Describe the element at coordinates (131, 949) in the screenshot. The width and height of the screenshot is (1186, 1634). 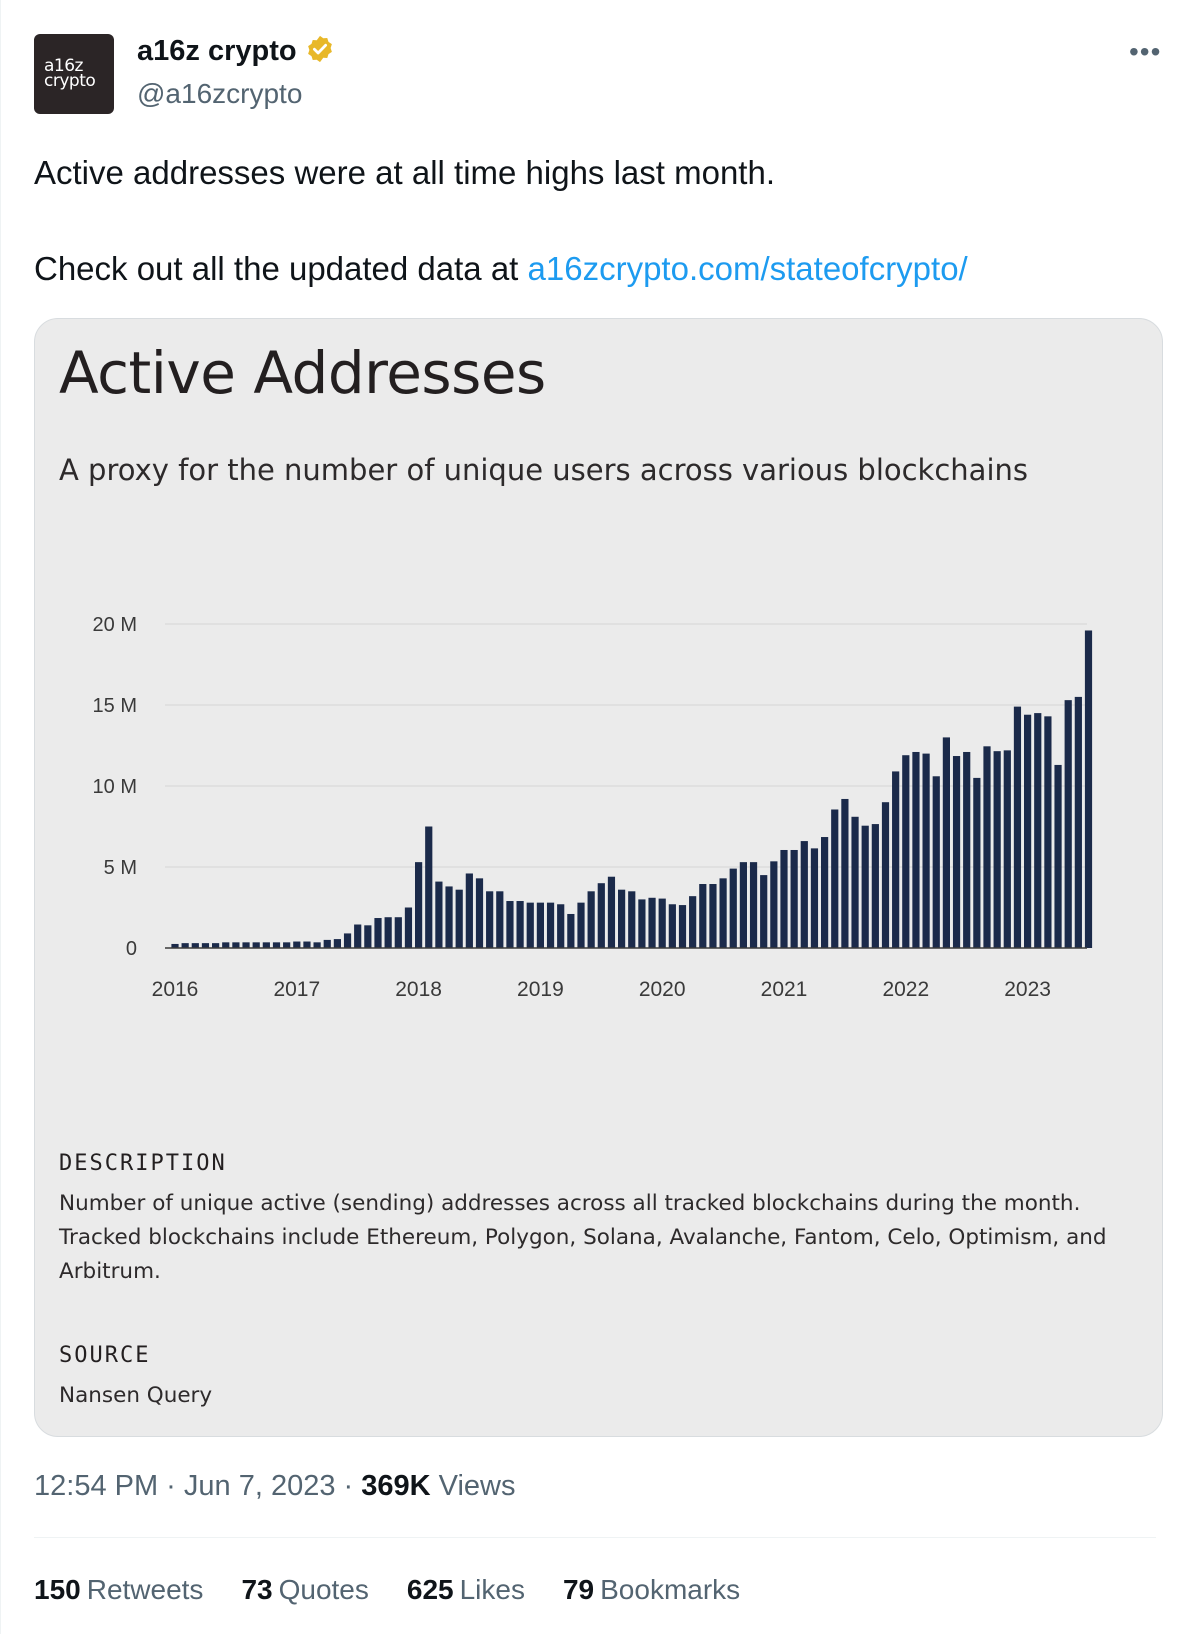
I see `y-tick-label: 0` at that location.